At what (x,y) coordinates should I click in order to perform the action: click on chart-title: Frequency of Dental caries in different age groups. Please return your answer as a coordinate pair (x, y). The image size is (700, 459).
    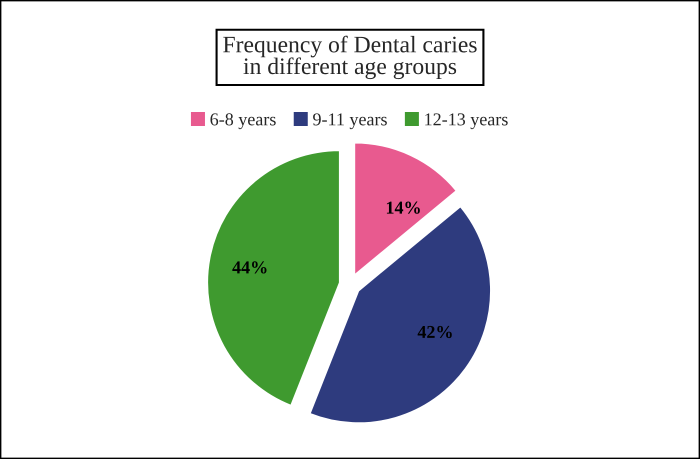
    Looking at the image, I should click on (350, 58).